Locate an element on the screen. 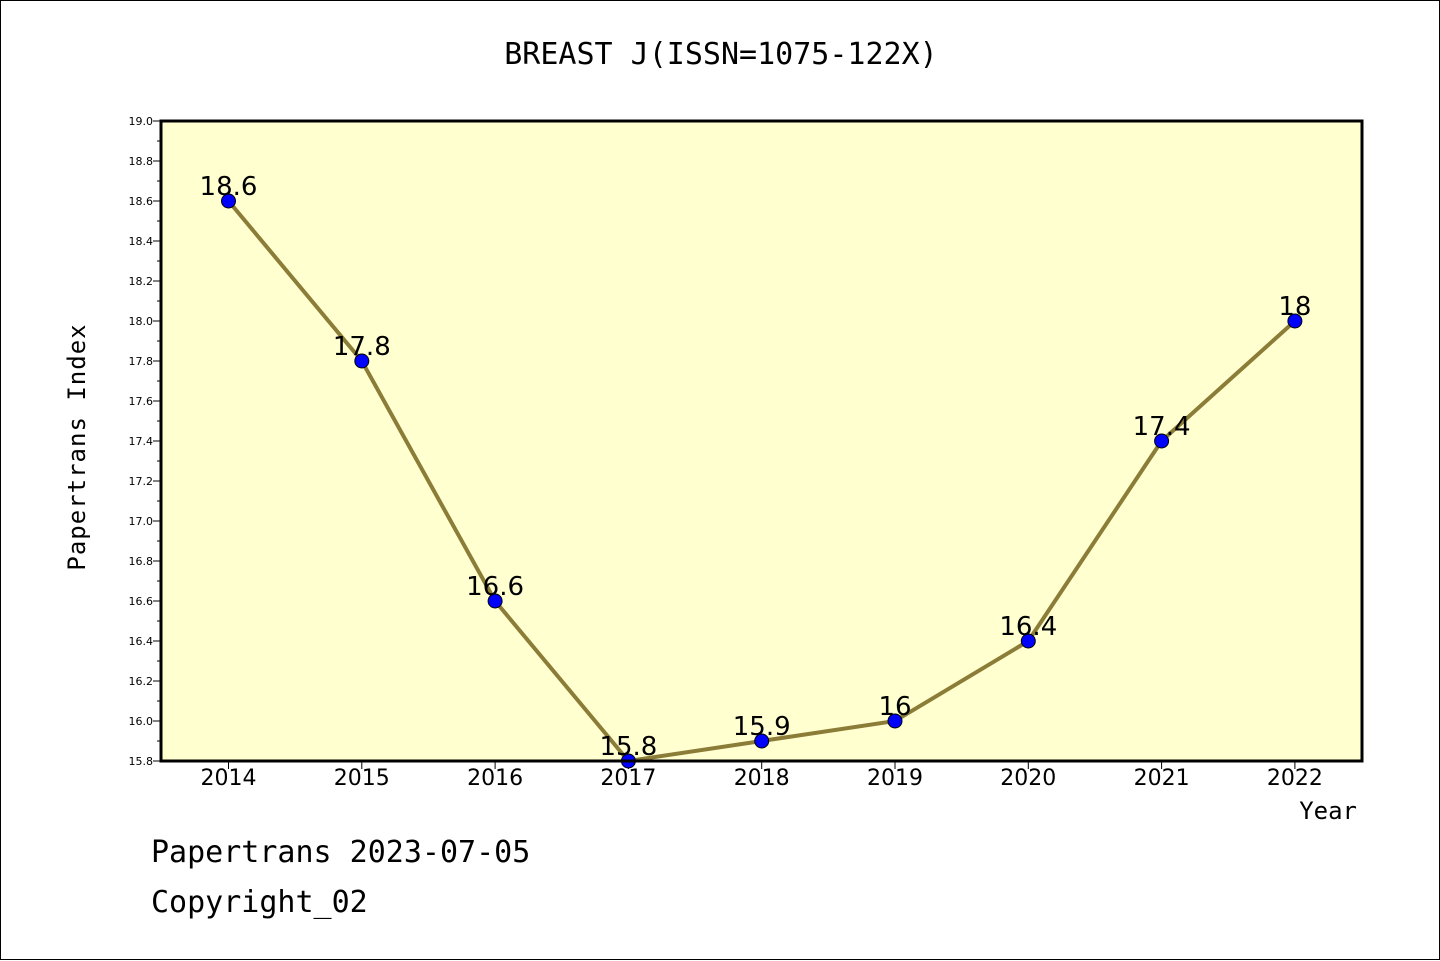 This screenshot has width=1440, height=961. x-tick-label: 2014 is located at coordinates (229, 778).